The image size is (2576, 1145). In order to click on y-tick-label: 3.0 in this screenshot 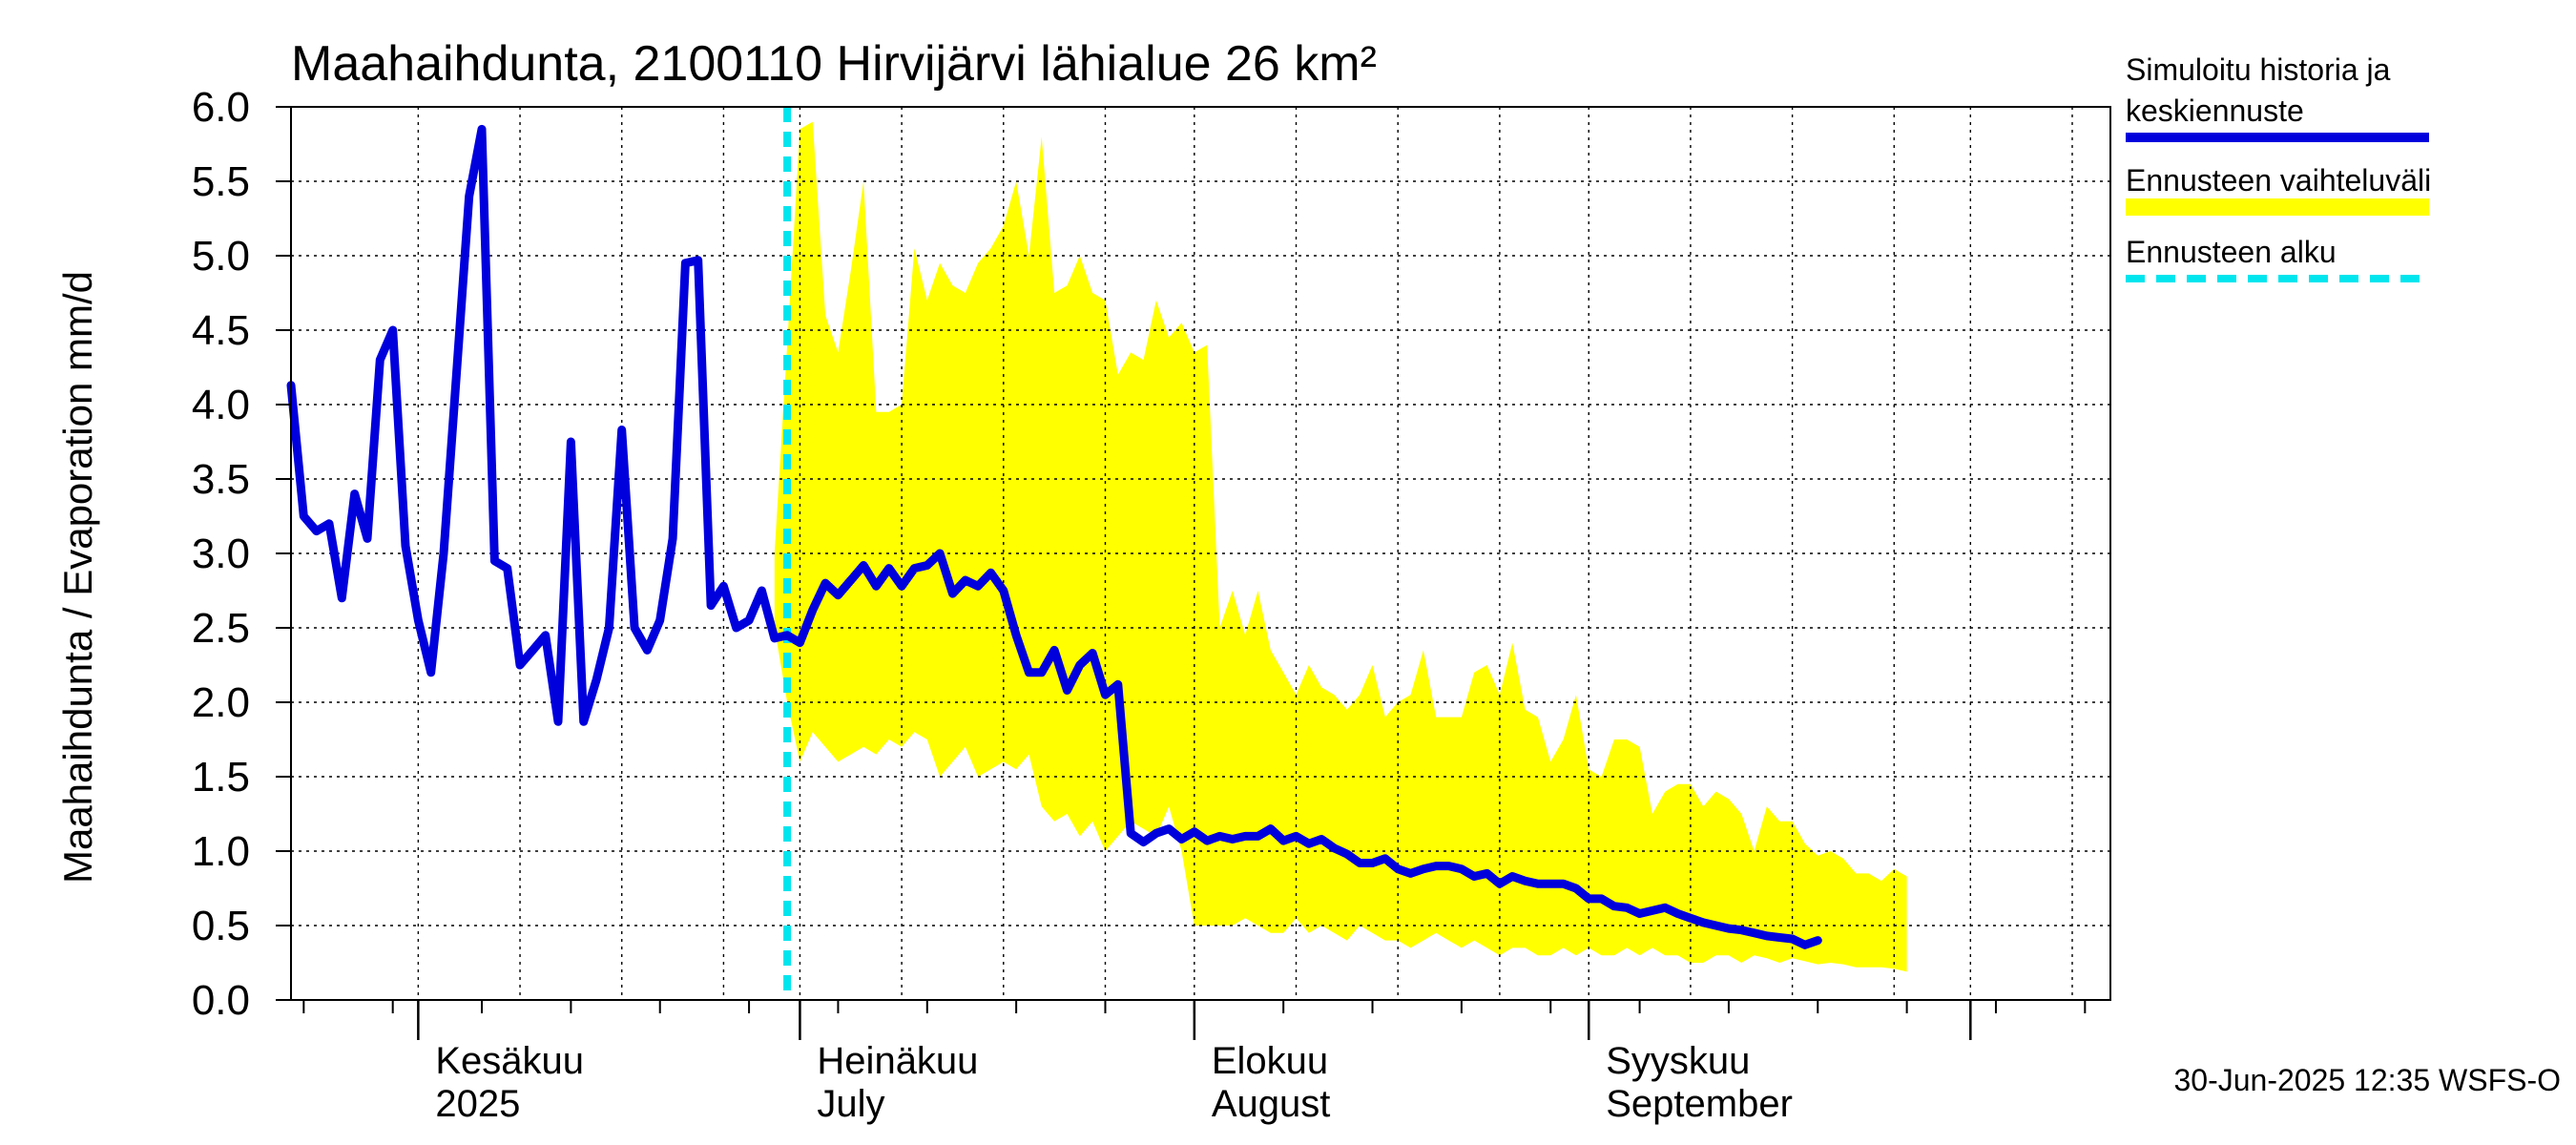, I will do `click(221, 554)`.